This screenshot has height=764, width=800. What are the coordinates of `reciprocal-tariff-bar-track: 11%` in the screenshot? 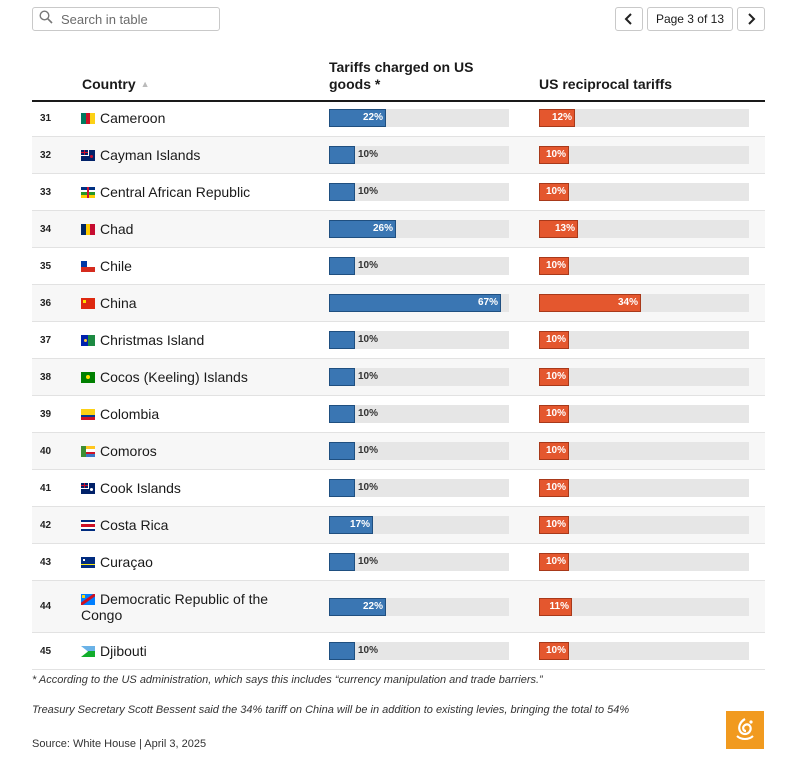 It's located at (644, 606).